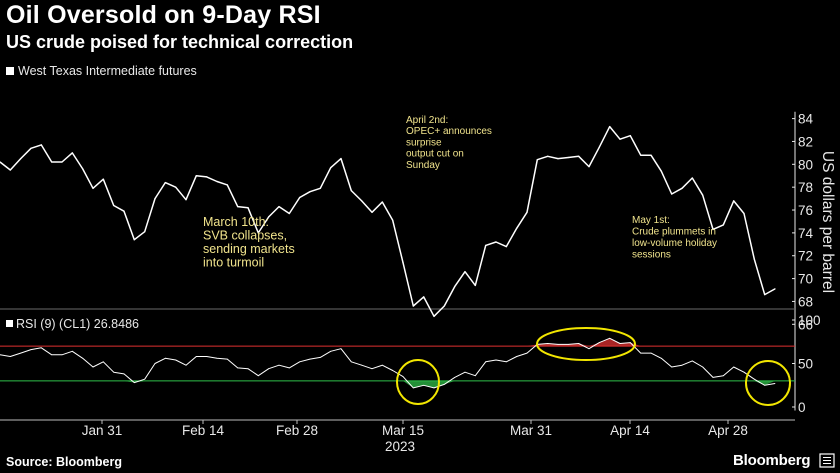 The width and height of the screenshot is (840, 473). Describe the element at coordinates (805, 187) in the screenshot. I see `price-ytick-label-6: 78` at that location.